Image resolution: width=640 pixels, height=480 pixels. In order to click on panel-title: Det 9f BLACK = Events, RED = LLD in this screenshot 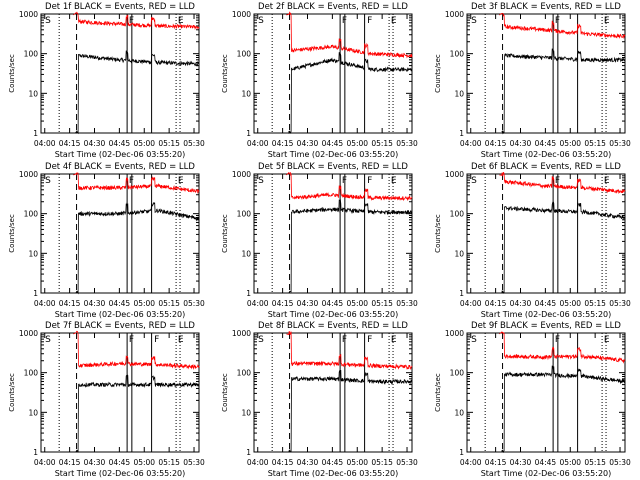, I will do `click(546, 326)`.